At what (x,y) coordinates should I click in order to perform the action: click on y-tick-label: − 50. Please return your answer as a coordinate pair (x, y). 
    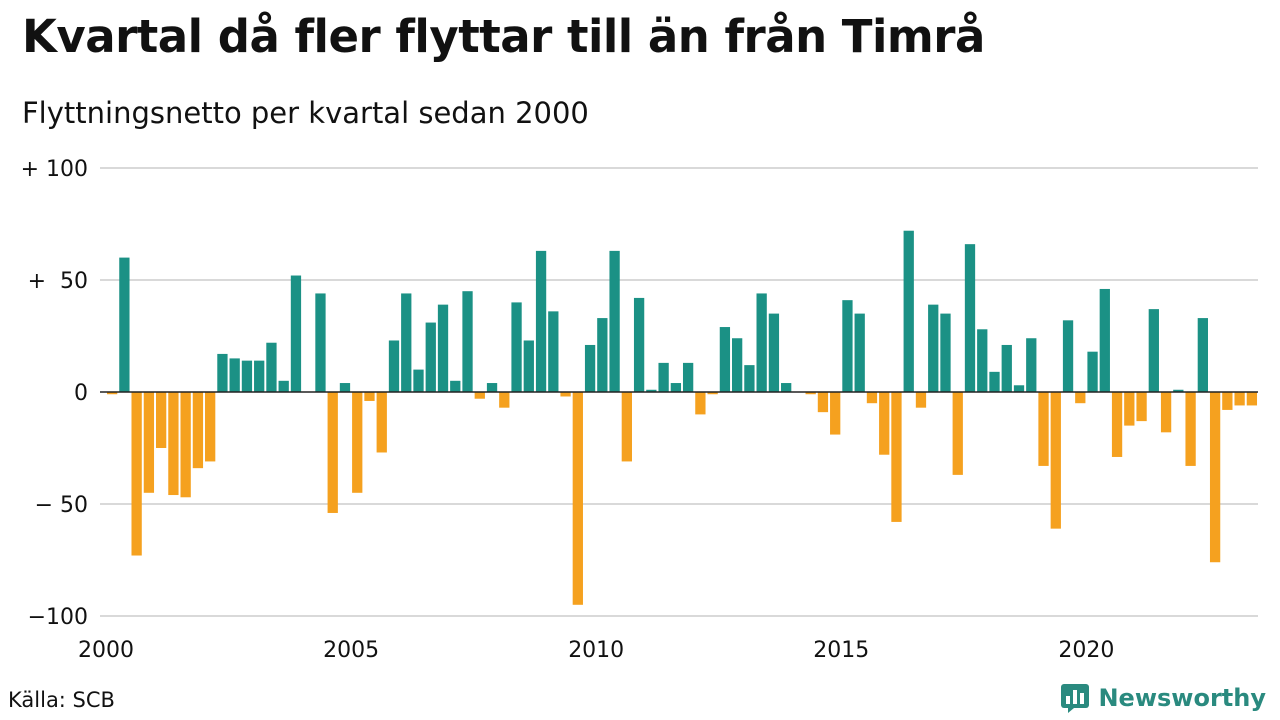
    Looking at the image, I should click on (61, 505).